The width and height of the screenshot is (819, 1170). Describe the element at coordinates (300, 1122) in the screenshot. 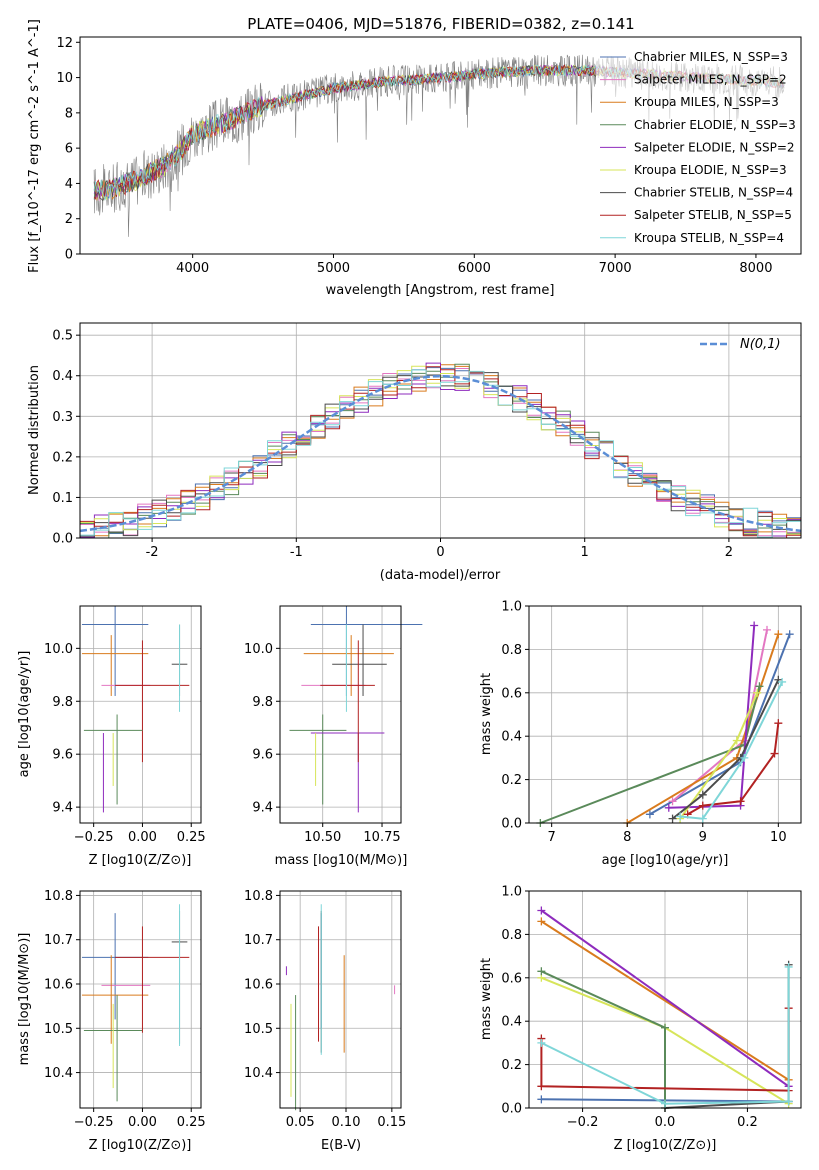

I see `mass-vs-ebv-xtick-label: 0.05` at that location.